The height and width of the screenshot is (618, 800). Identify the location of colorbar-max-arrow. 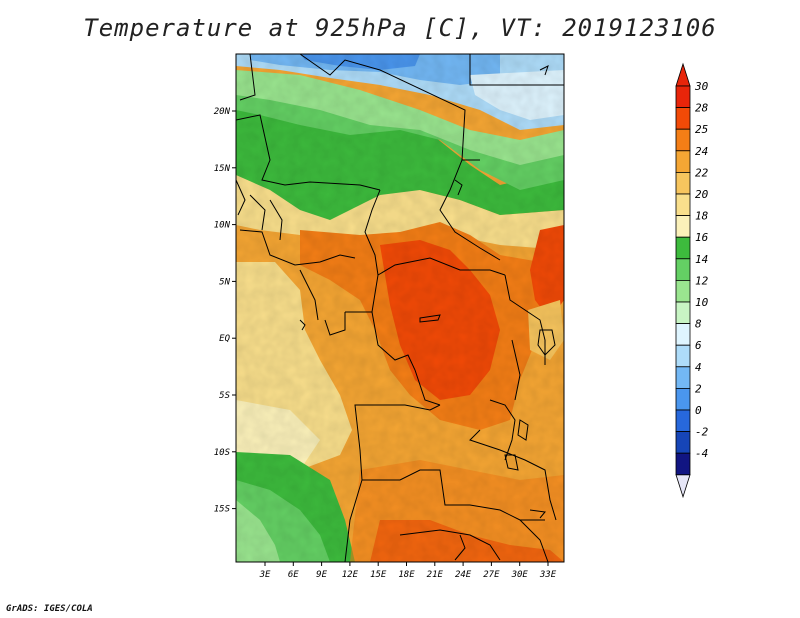
(683, 74).